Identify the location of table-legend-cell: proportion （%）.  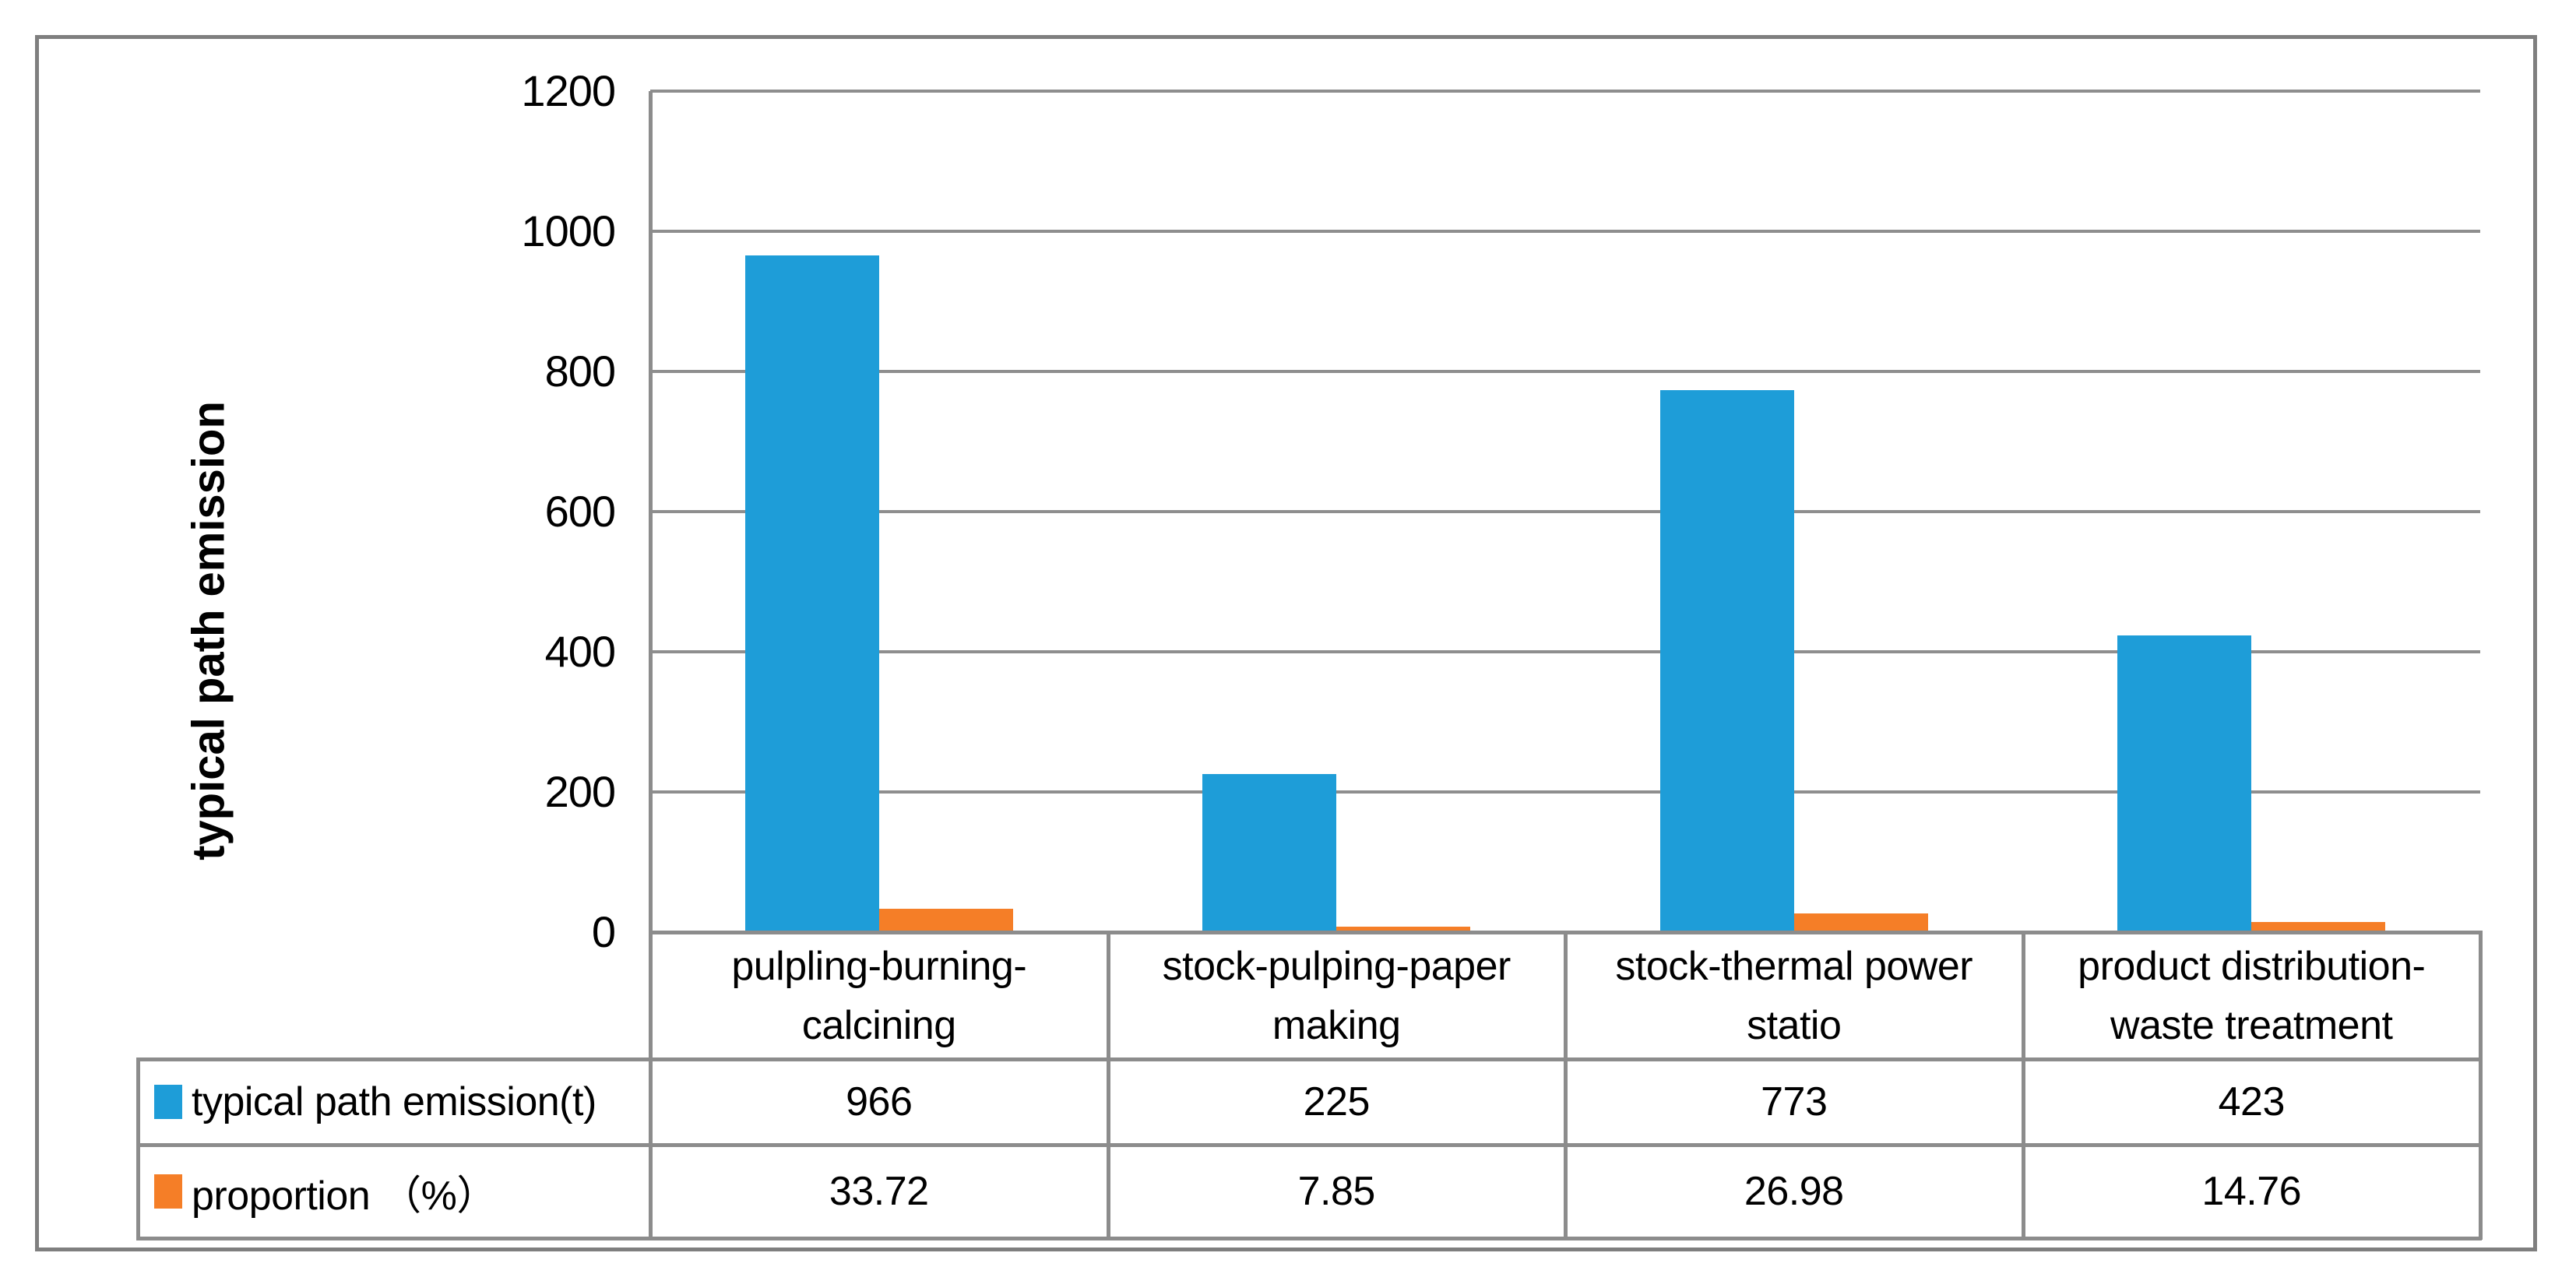
(394, 1191).